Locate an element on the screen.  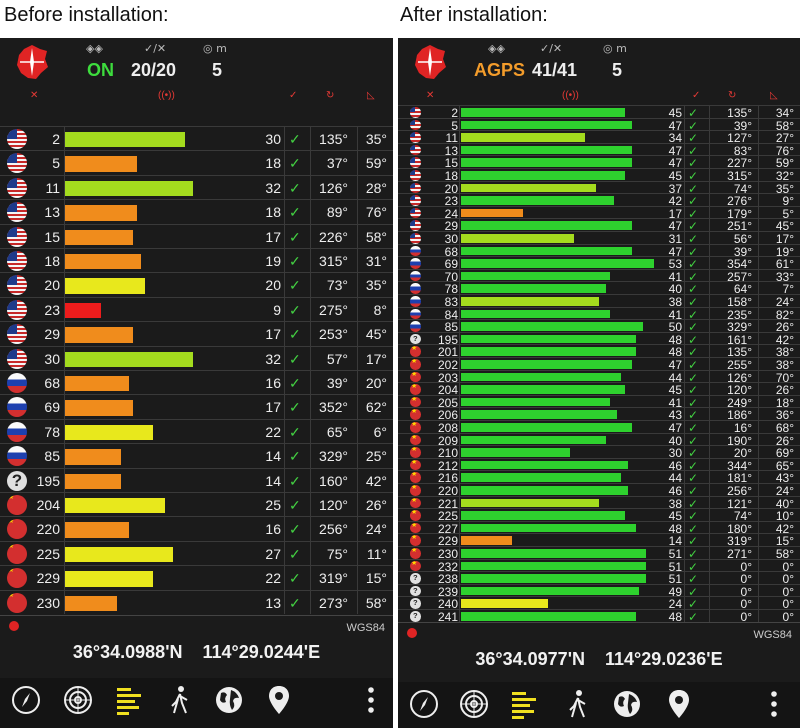
satellite-row: ? 195 48 ✓ 161° 42° is located at coordinates (599, 339).